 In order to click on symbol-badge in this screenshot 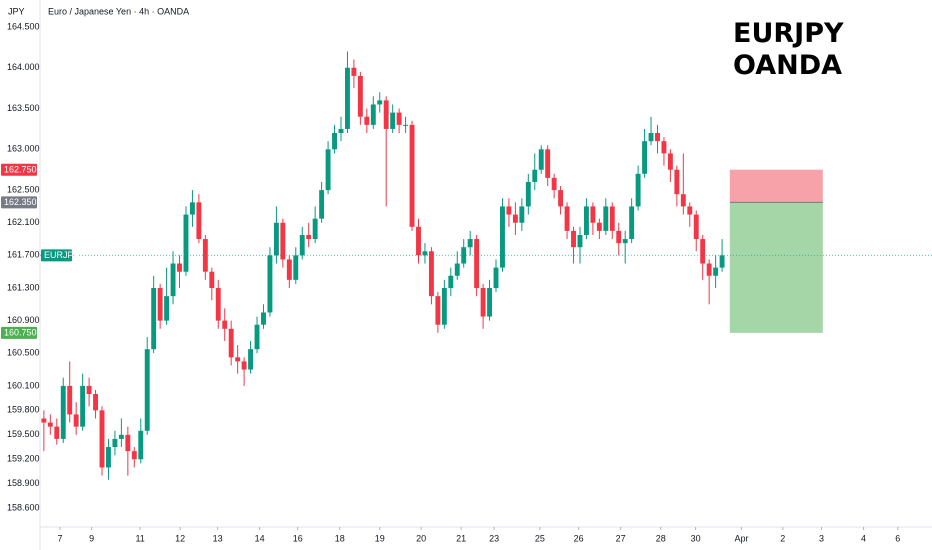, I will do `click(56, 255)`.